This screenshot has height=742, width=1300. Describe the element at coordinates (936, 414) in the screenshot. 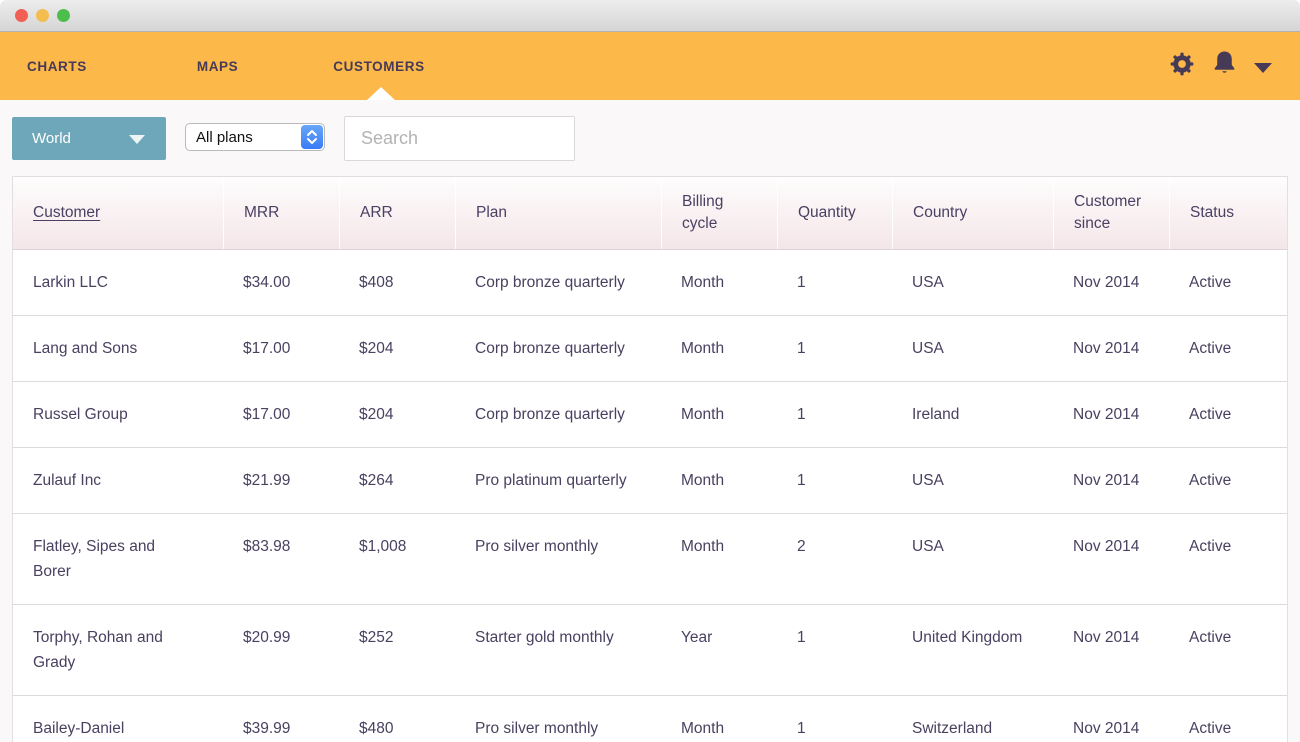

I see `cell-country: Ireland` at that location.